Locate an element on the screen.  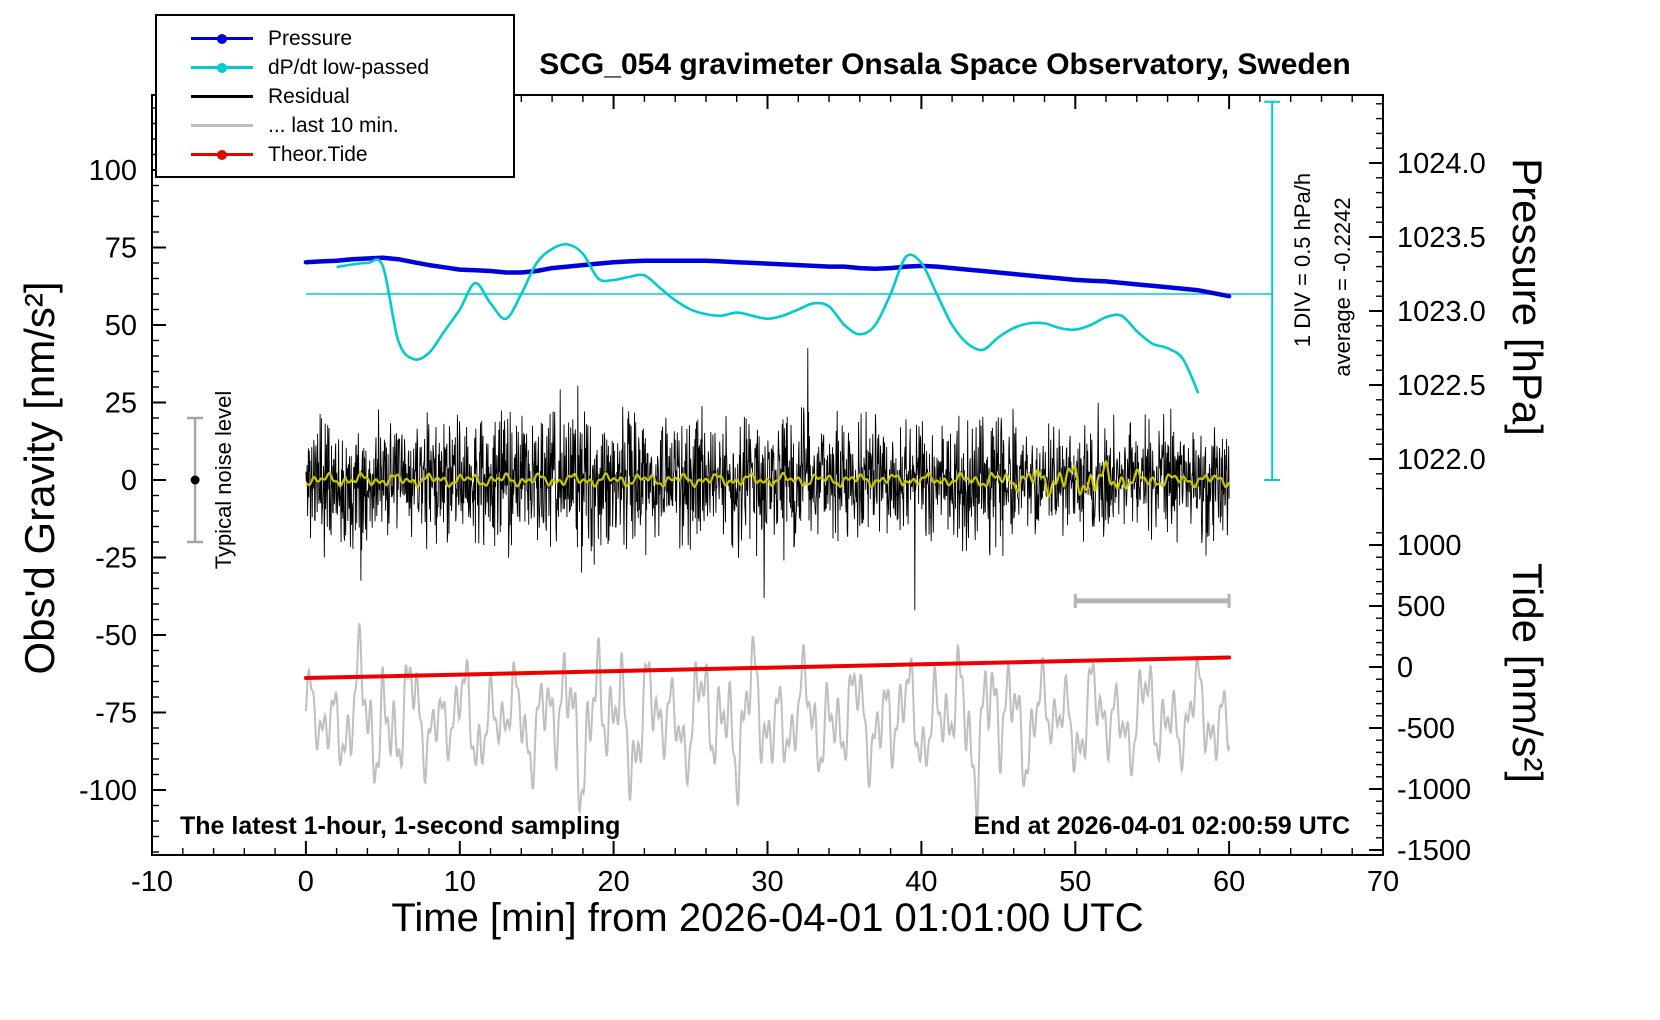
sampling-note: The latest 1-hour, 1-second sampling is located at coordinates (400, 826).